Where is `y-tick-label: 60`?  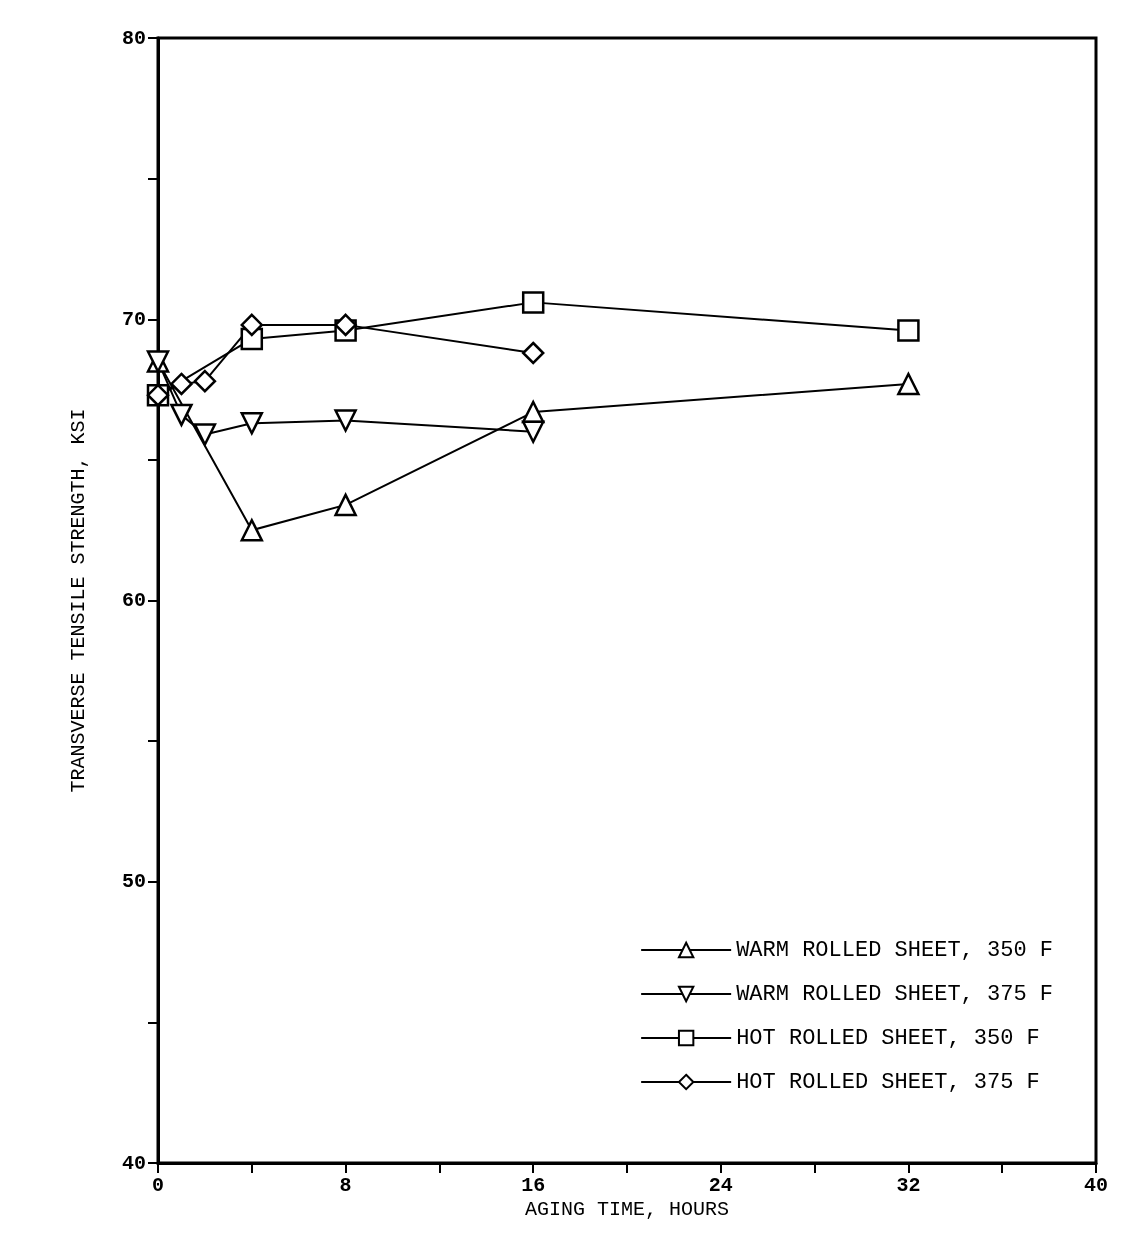
y-tick-label: 60 is located at coordinates (133, 600).